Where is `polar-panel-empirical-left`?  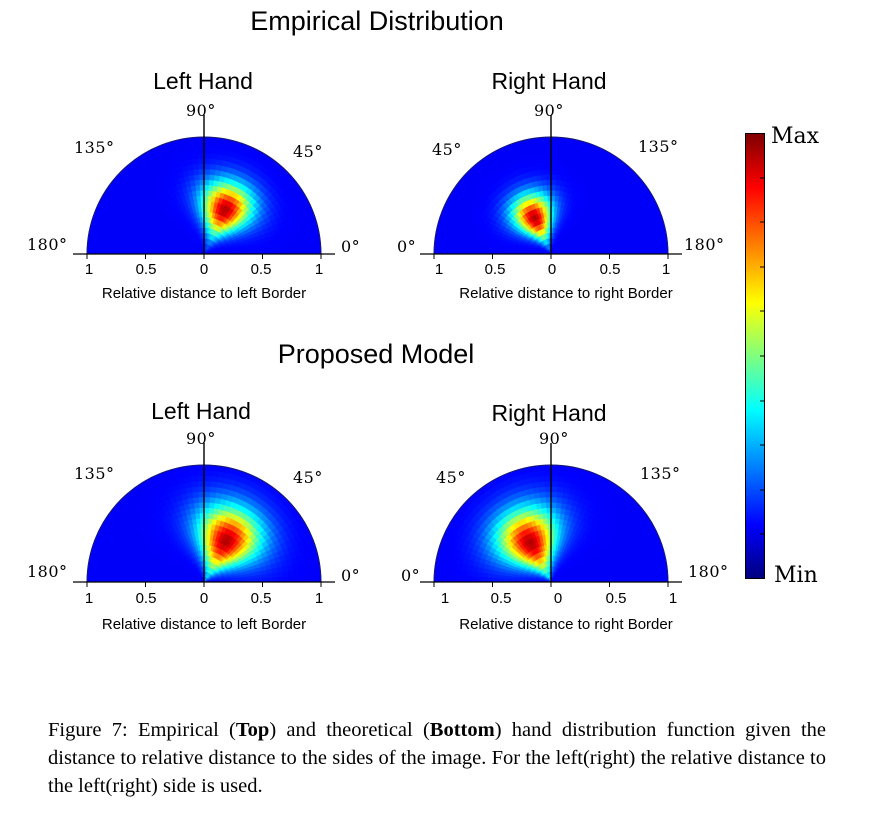 polar-panel-empirical-left is located at coordinates (205, 202).